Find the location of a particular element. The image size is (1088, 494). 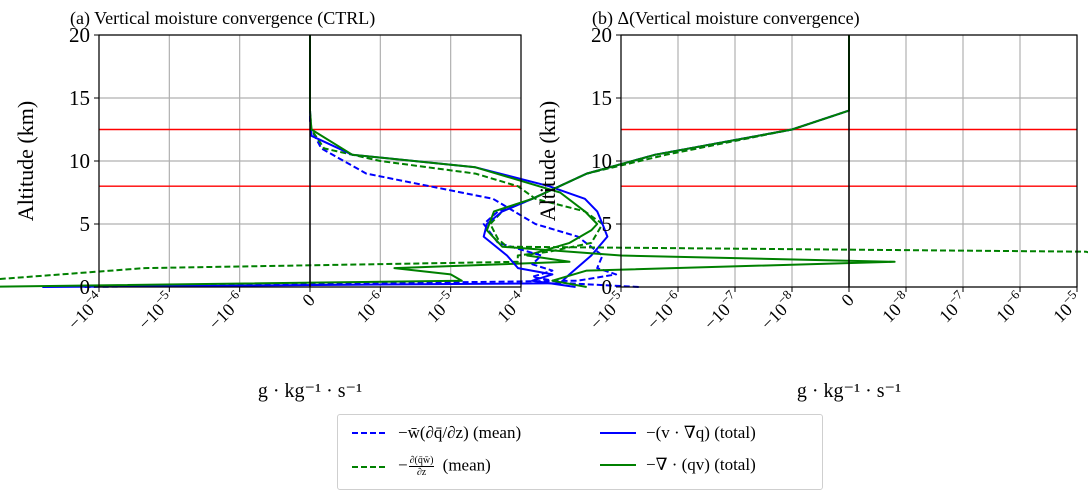

legend-entry-v-gradq-total: −(v · ∇q) (total) is located at coordinates (678, 433).